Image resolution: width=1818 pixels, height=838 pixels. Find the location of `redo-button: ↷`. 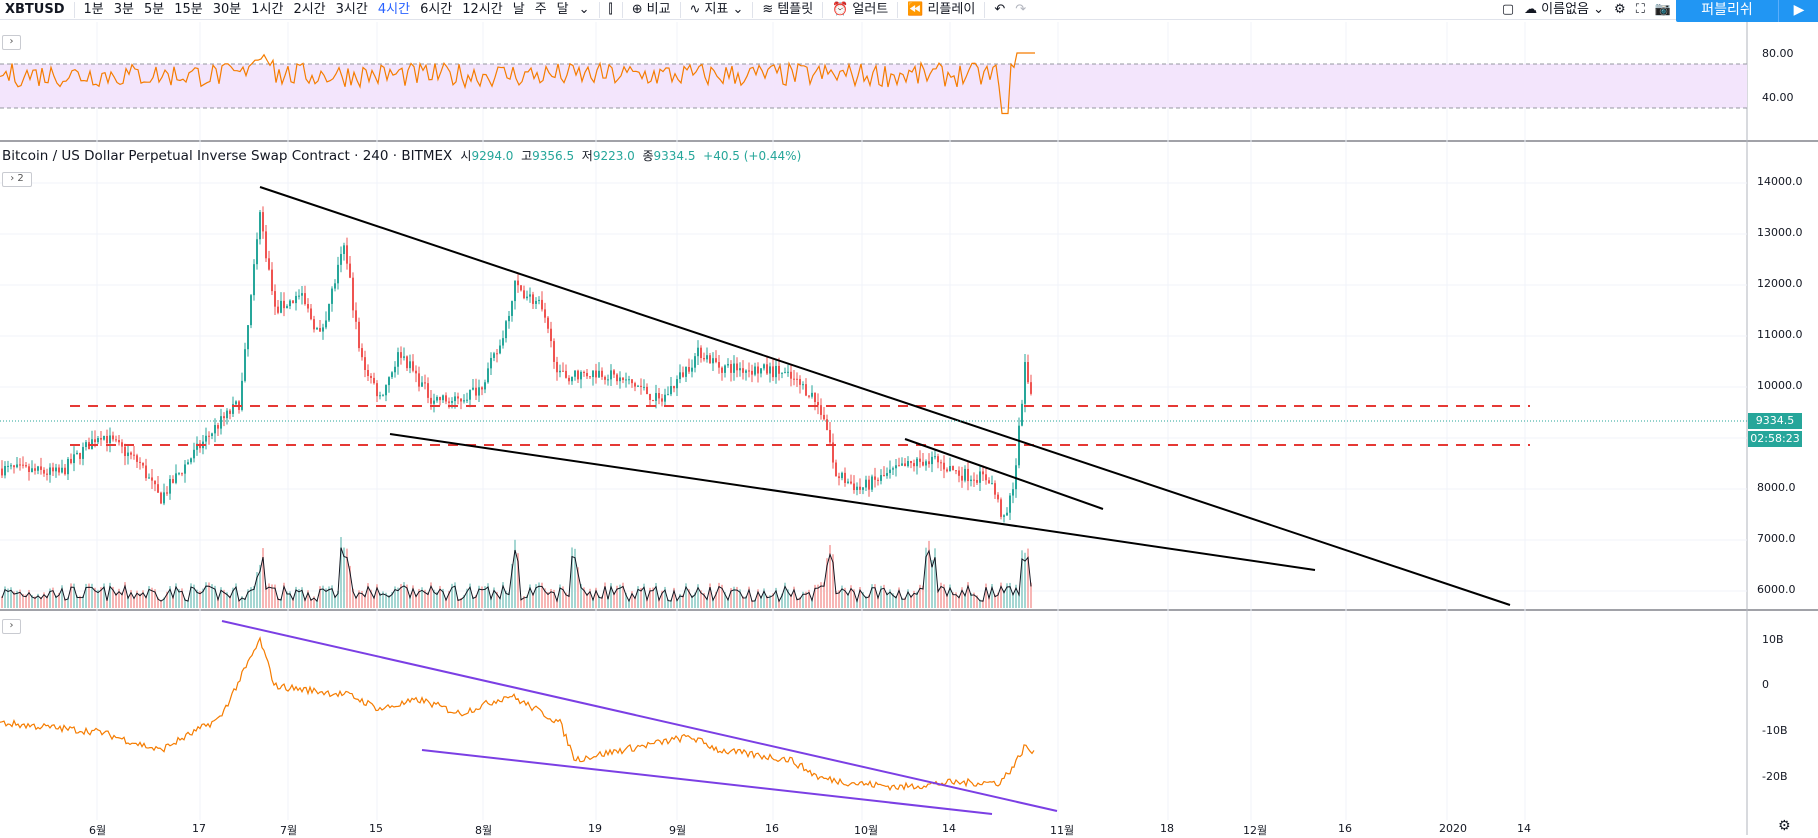

redo-button: ↷ is located at coordinates (1020, 9).